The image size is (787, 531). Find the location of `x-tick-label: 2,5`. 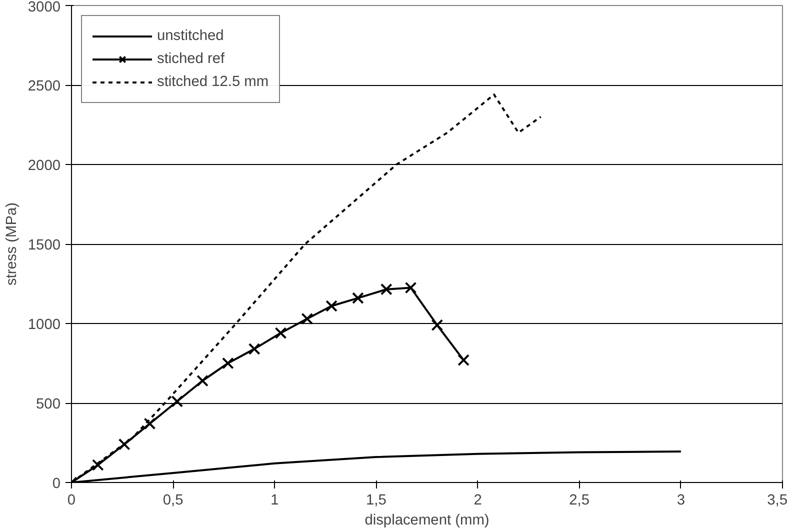

x-tick-label: 2,5 is located at coordinates (579, 500).